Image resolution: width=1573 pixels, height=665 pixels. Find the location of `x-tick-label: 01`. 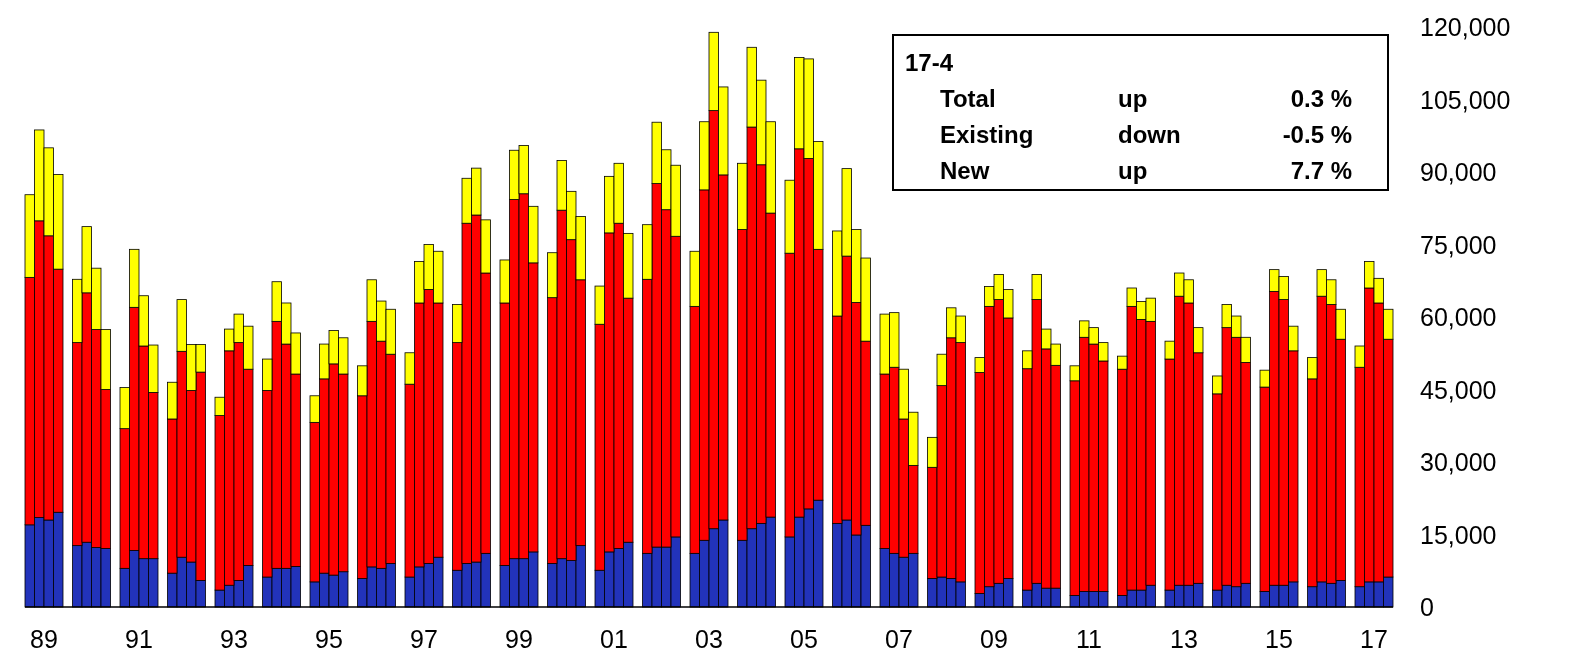

x-tick-label: 01 is located at coordinates (614, 639).